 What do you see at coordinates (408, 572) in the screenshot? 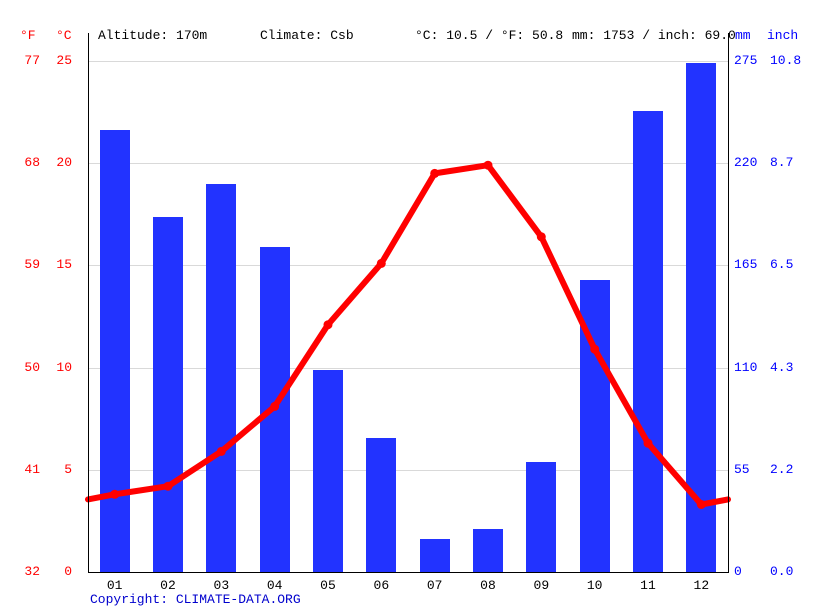
I see `bottom-axis-line` at bounding box center [408, 572].